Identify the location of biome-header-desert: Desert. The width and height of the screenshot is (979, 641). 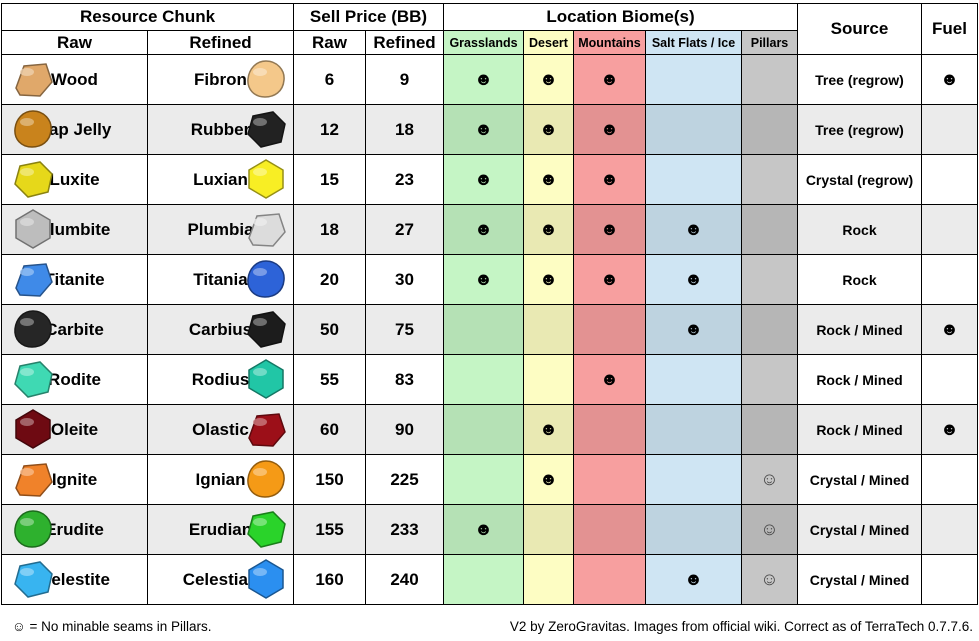
(548, 42).